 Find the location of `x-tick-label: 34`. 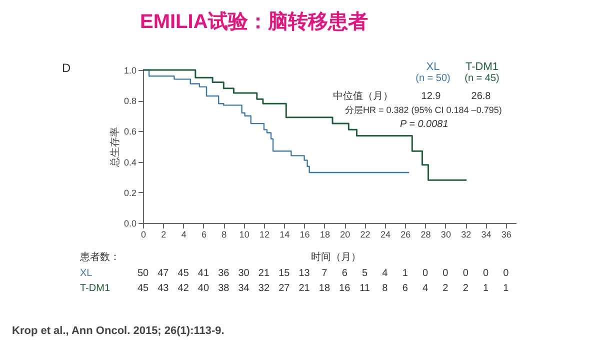

x-tick-label: 34 is located at coordinates (486, 235).